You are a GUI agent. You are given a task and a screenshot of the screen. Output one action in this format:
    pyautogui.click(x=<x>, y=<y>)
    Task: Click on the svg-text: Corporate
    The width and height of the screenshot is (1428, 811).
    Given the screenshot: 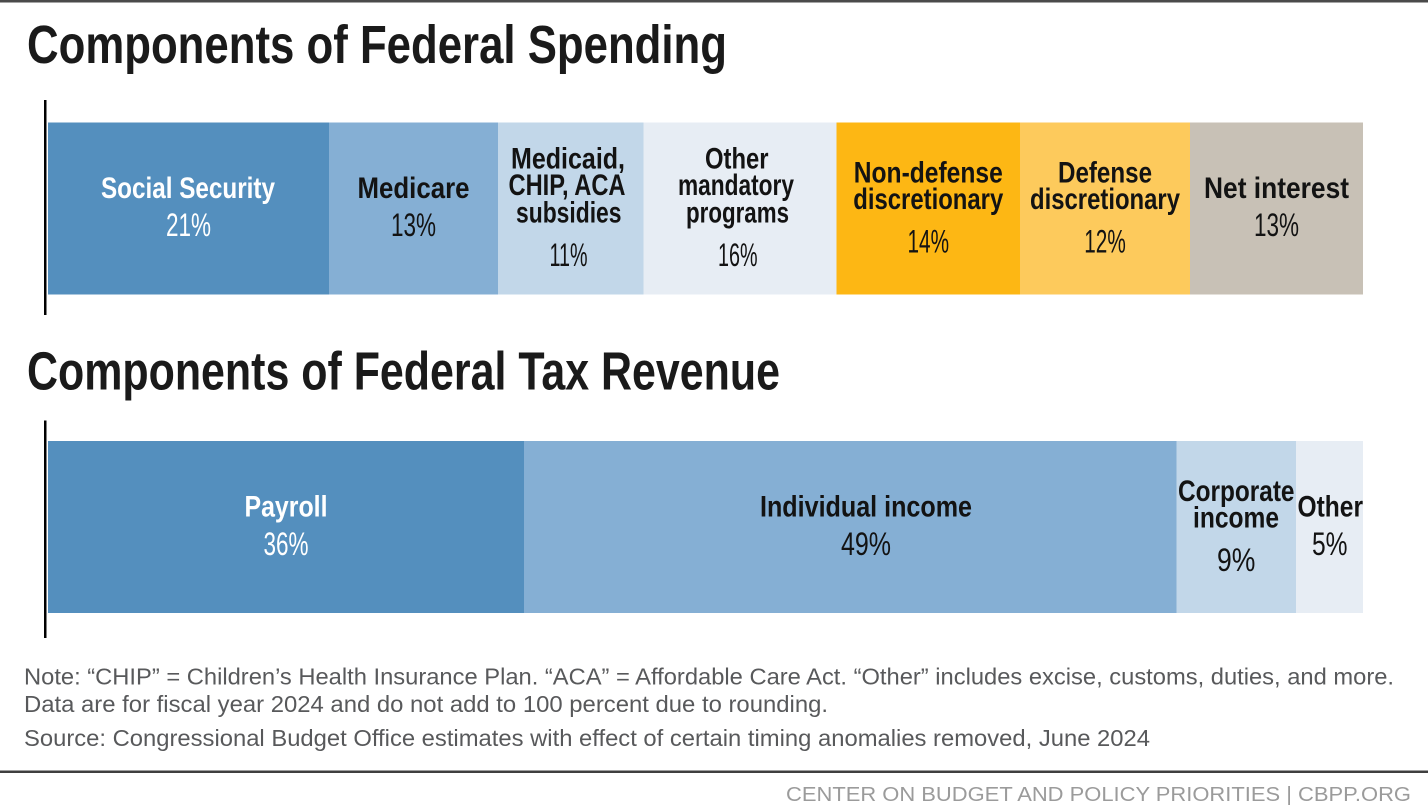 What is the action you would take?
    pyautogui.click(x=1236, y=491)
    